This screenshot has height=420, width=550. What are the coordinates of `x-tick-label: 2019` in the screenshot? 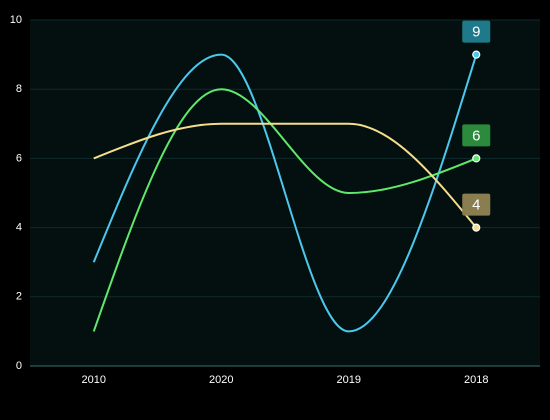 It's located at (349, 380).